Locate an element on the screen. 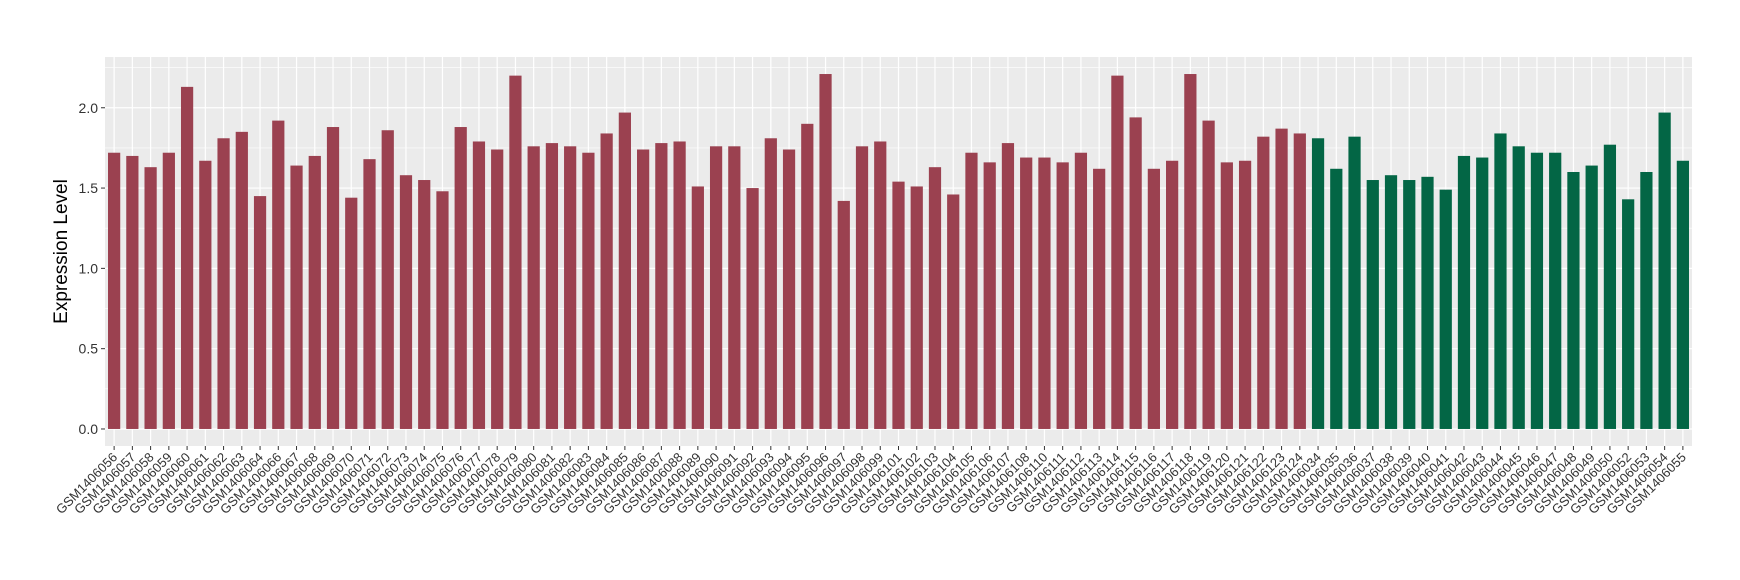 This screenshot has width=1740, height=580. bar-GSM1406088 is located at coordinates (679, 285).